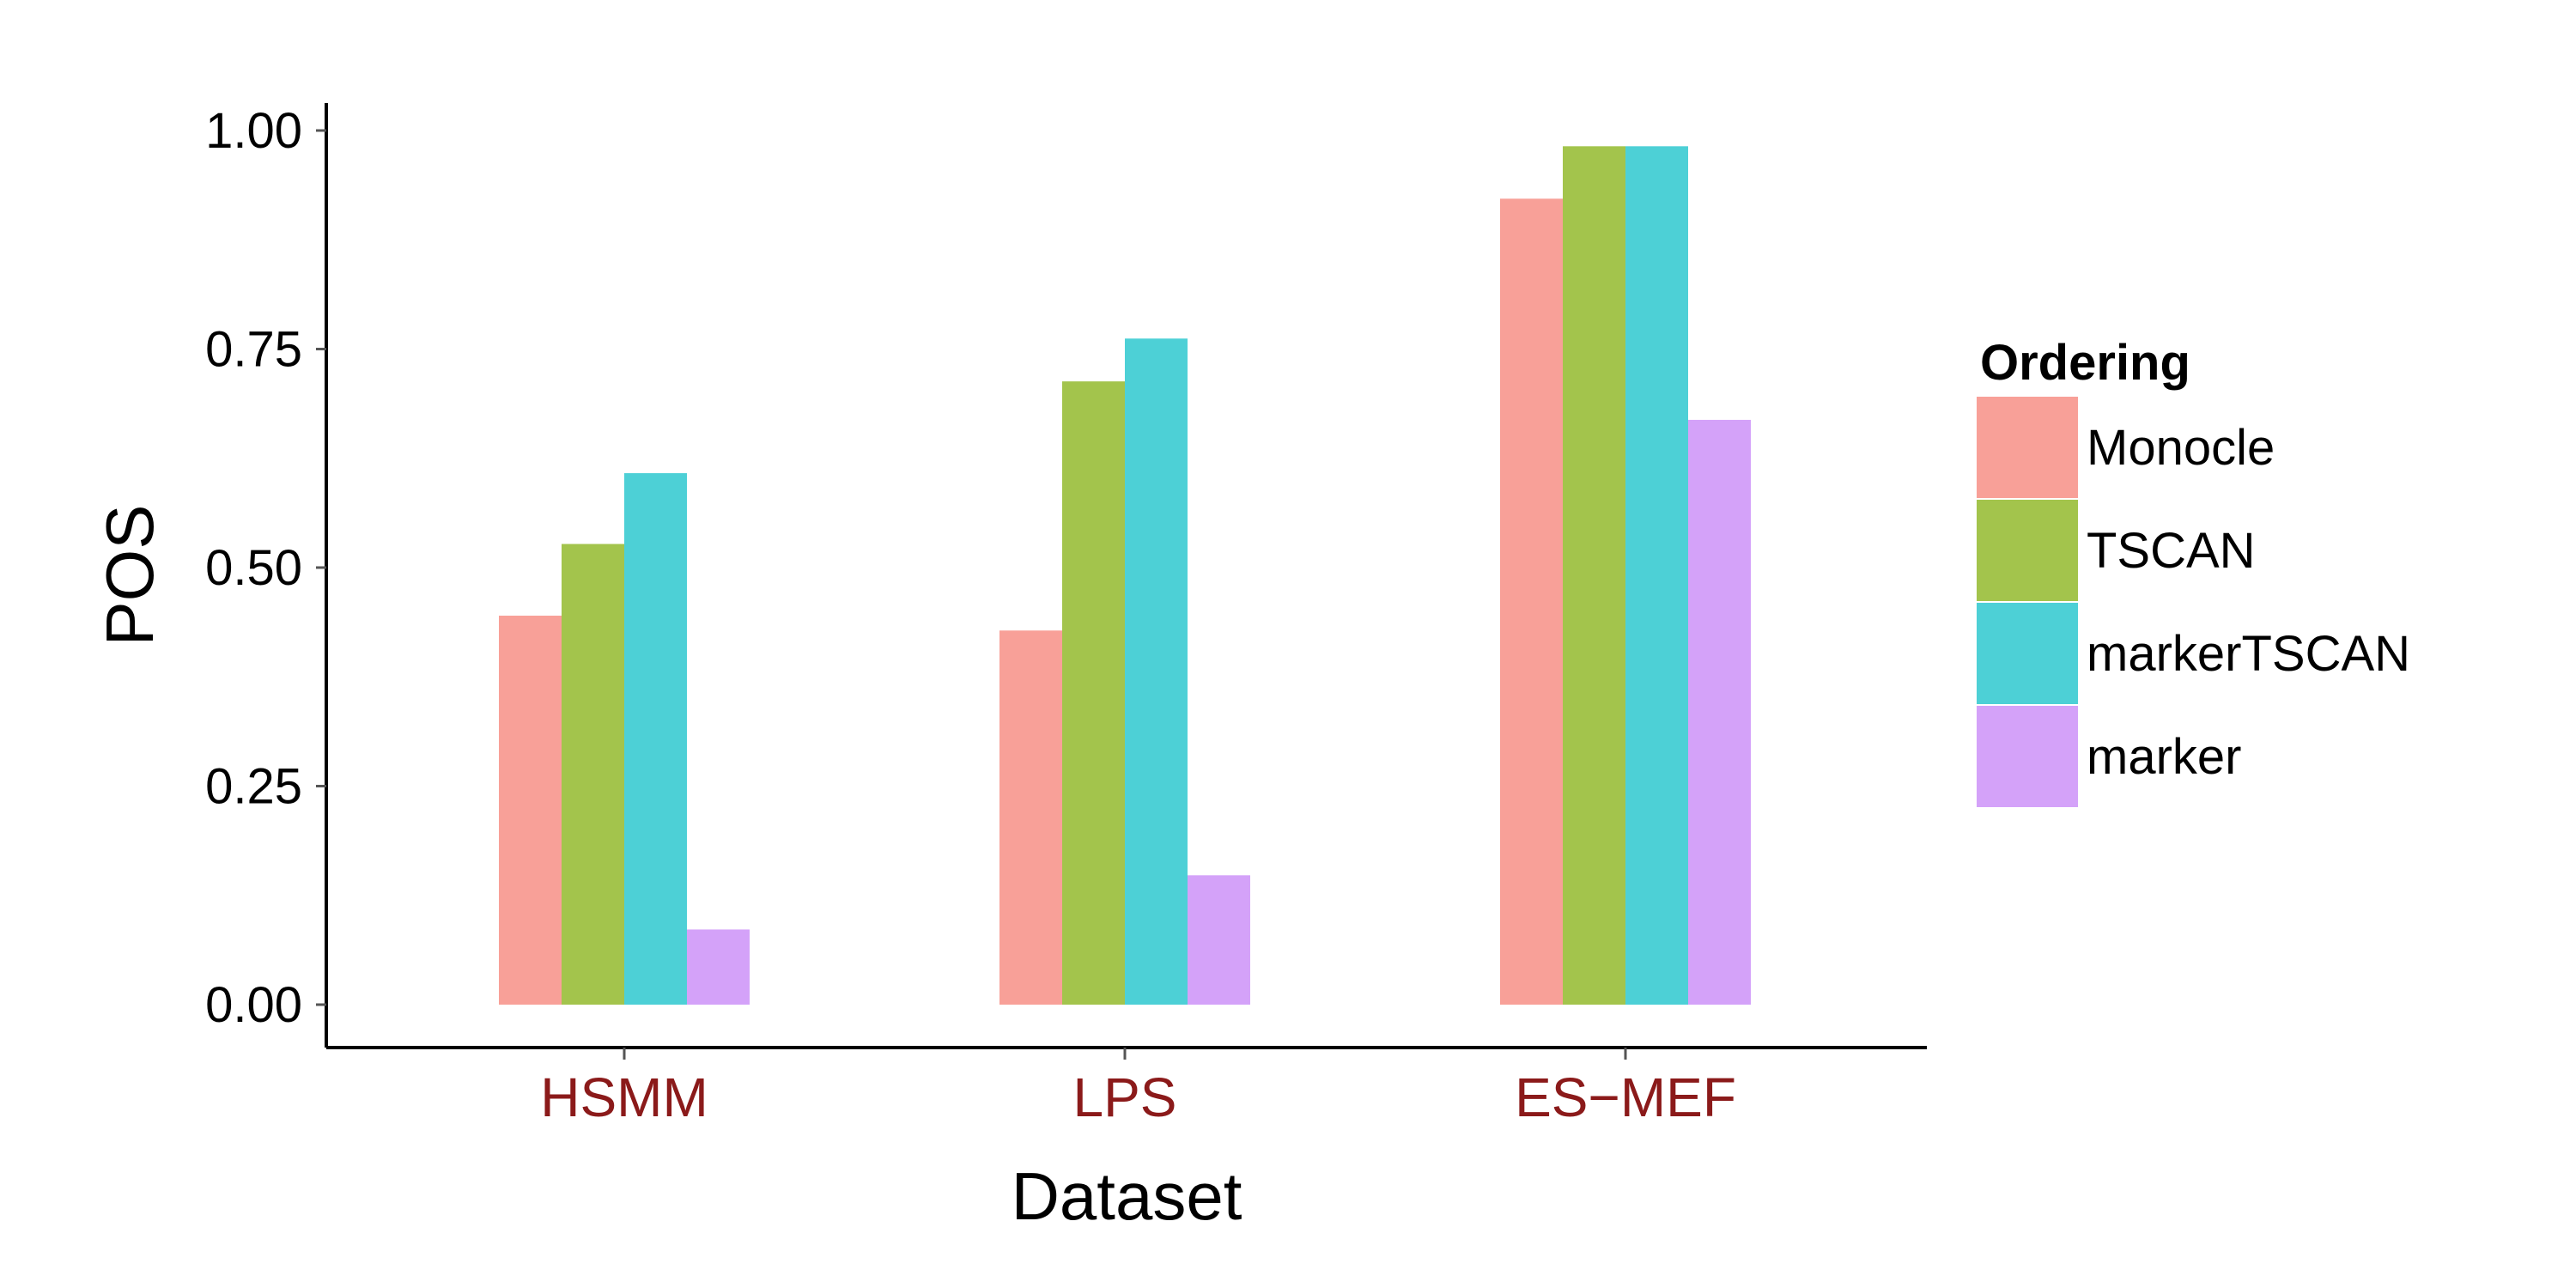 The width and height of the screenshot is (2576, 1288). I want to click on legend-label-monocle: Monocle, so click(2181, 448).